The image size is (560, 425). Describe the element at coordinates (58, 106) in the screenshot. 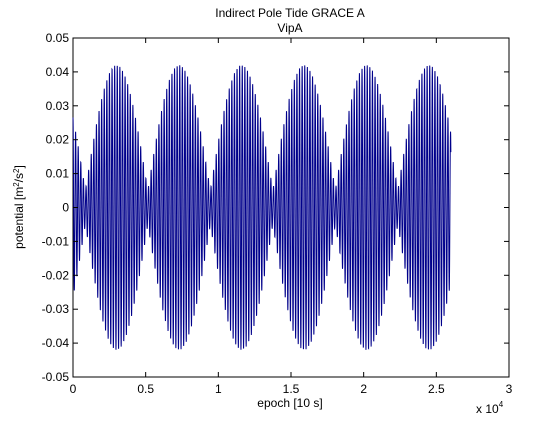

I see `y-tick-label: 0.03` at that location.